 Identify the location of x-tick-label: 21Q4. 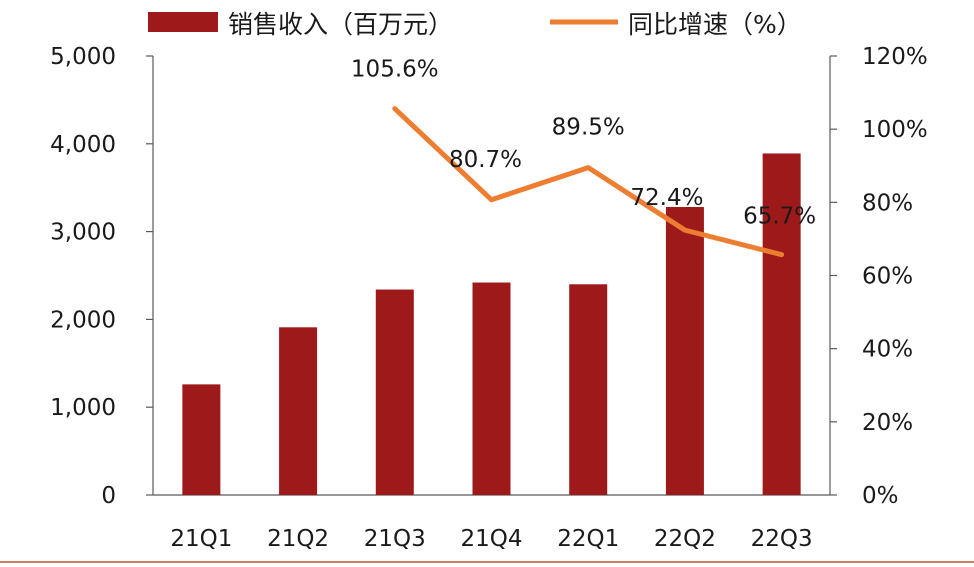
(491, 539).